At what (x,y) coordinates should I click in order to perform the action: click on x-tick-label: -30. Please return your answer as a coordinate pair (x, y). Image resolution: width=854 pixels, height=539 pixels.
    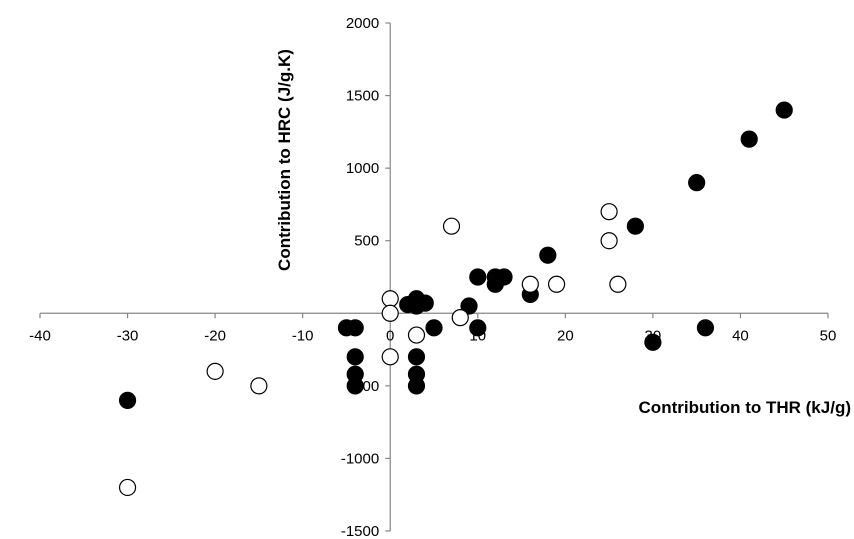
    Looking at the image, I should click on (128, 335).